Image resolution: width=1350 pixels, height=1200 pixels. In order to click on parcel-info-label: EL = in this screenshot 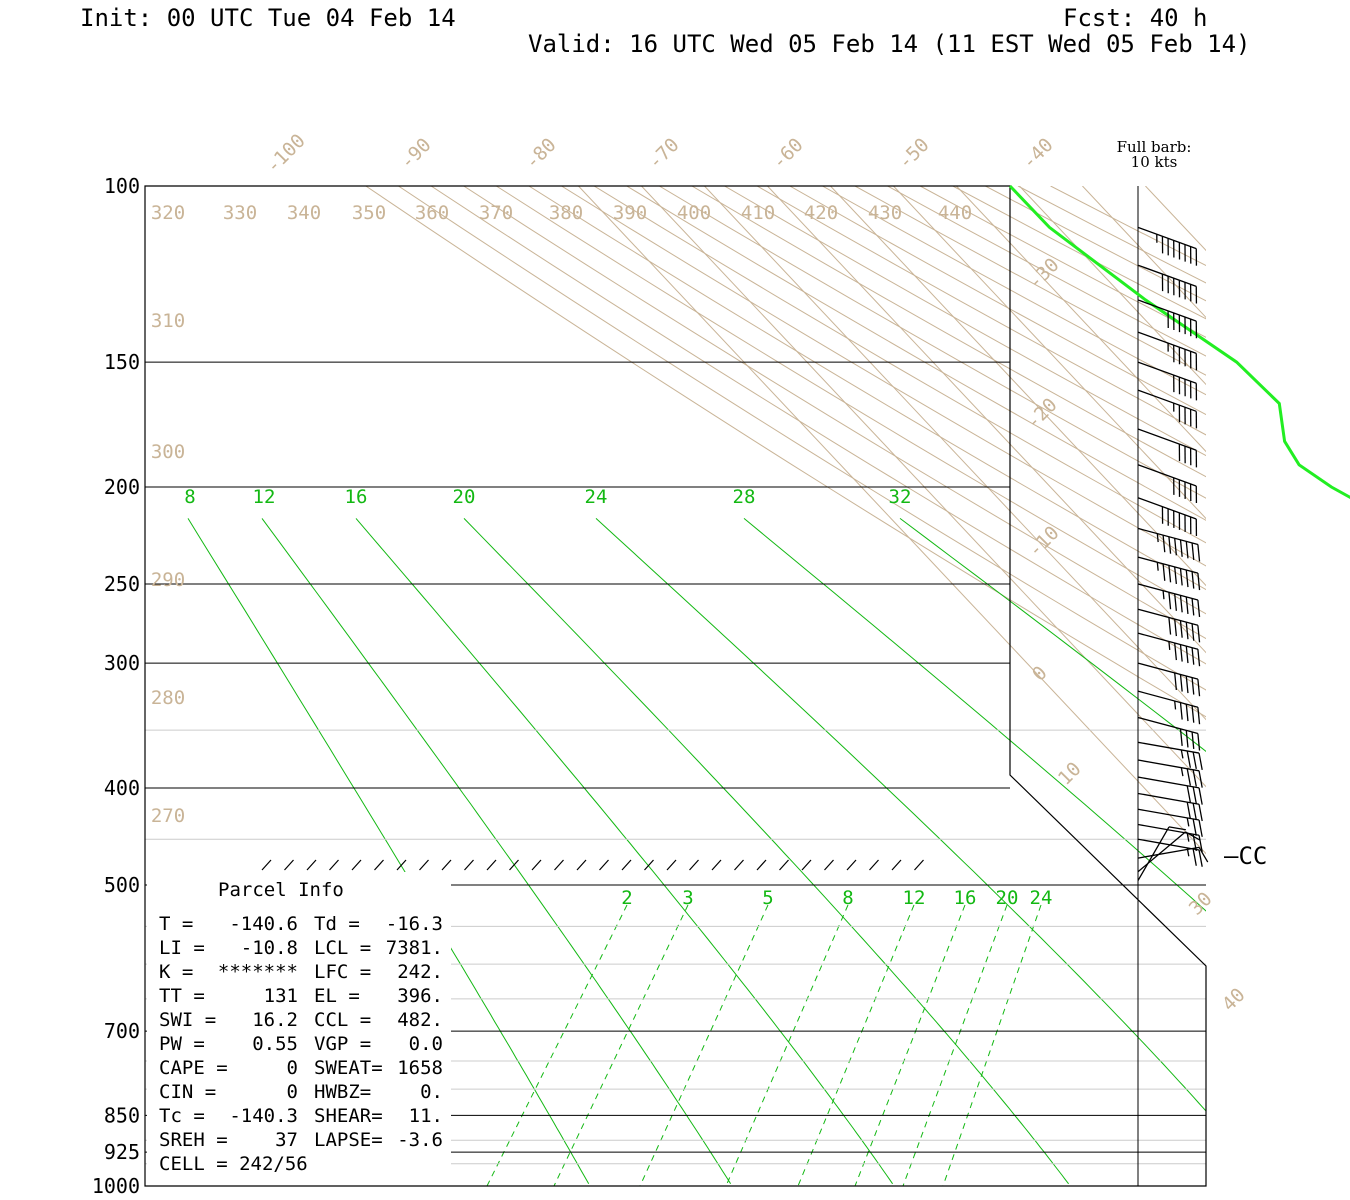, I will do `click(337, 996)`.